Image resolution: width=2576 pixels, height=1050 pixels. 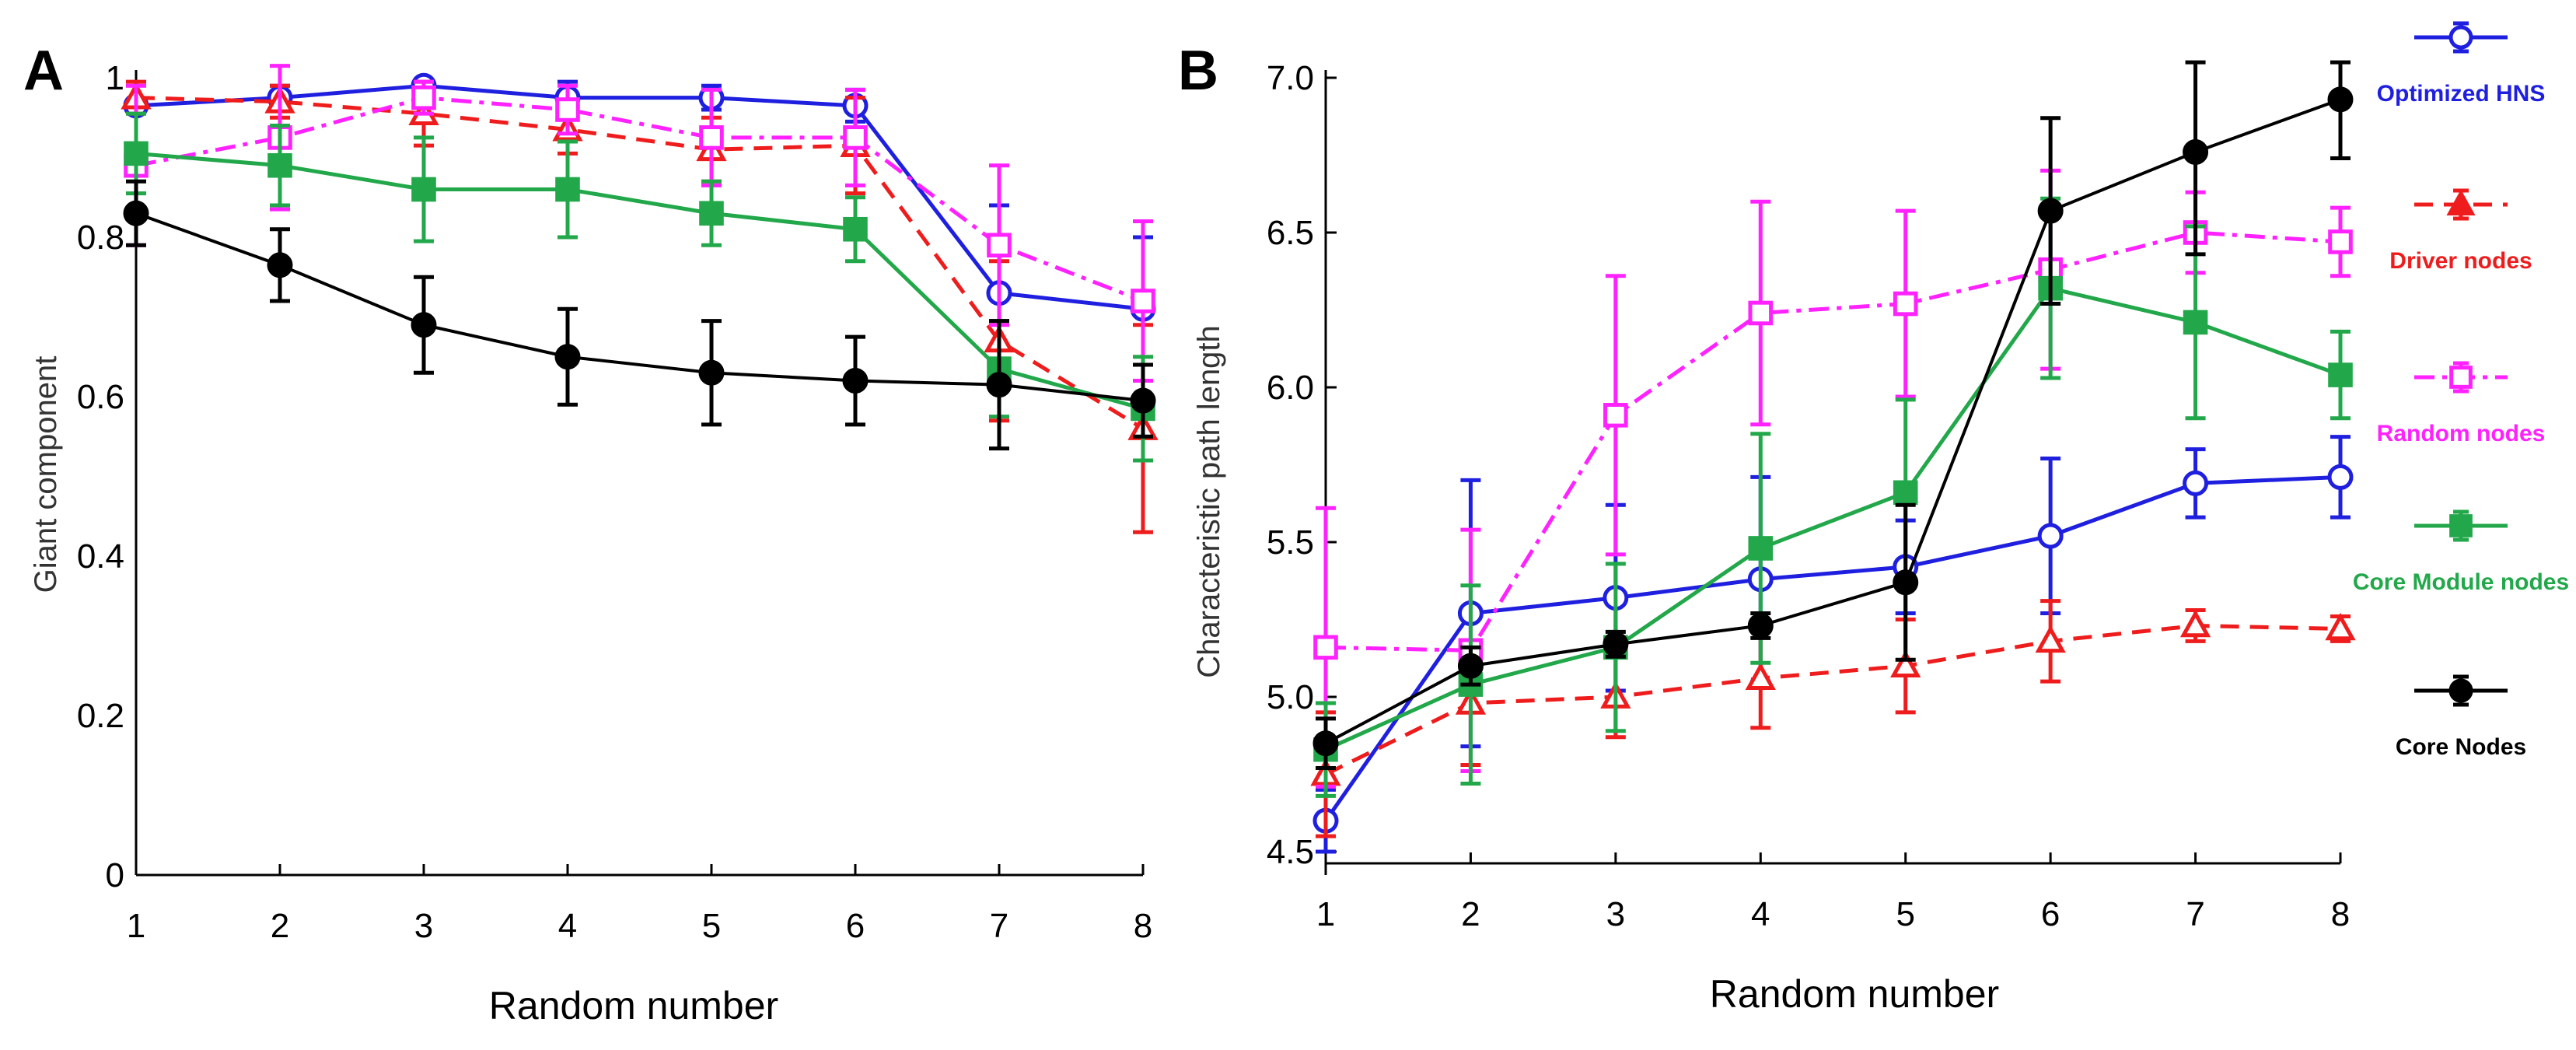 What do you see at coordinates (2461, 434) in the screenshot?
I see `legend-label: Random nodes` at bounding box center [2461, 434].